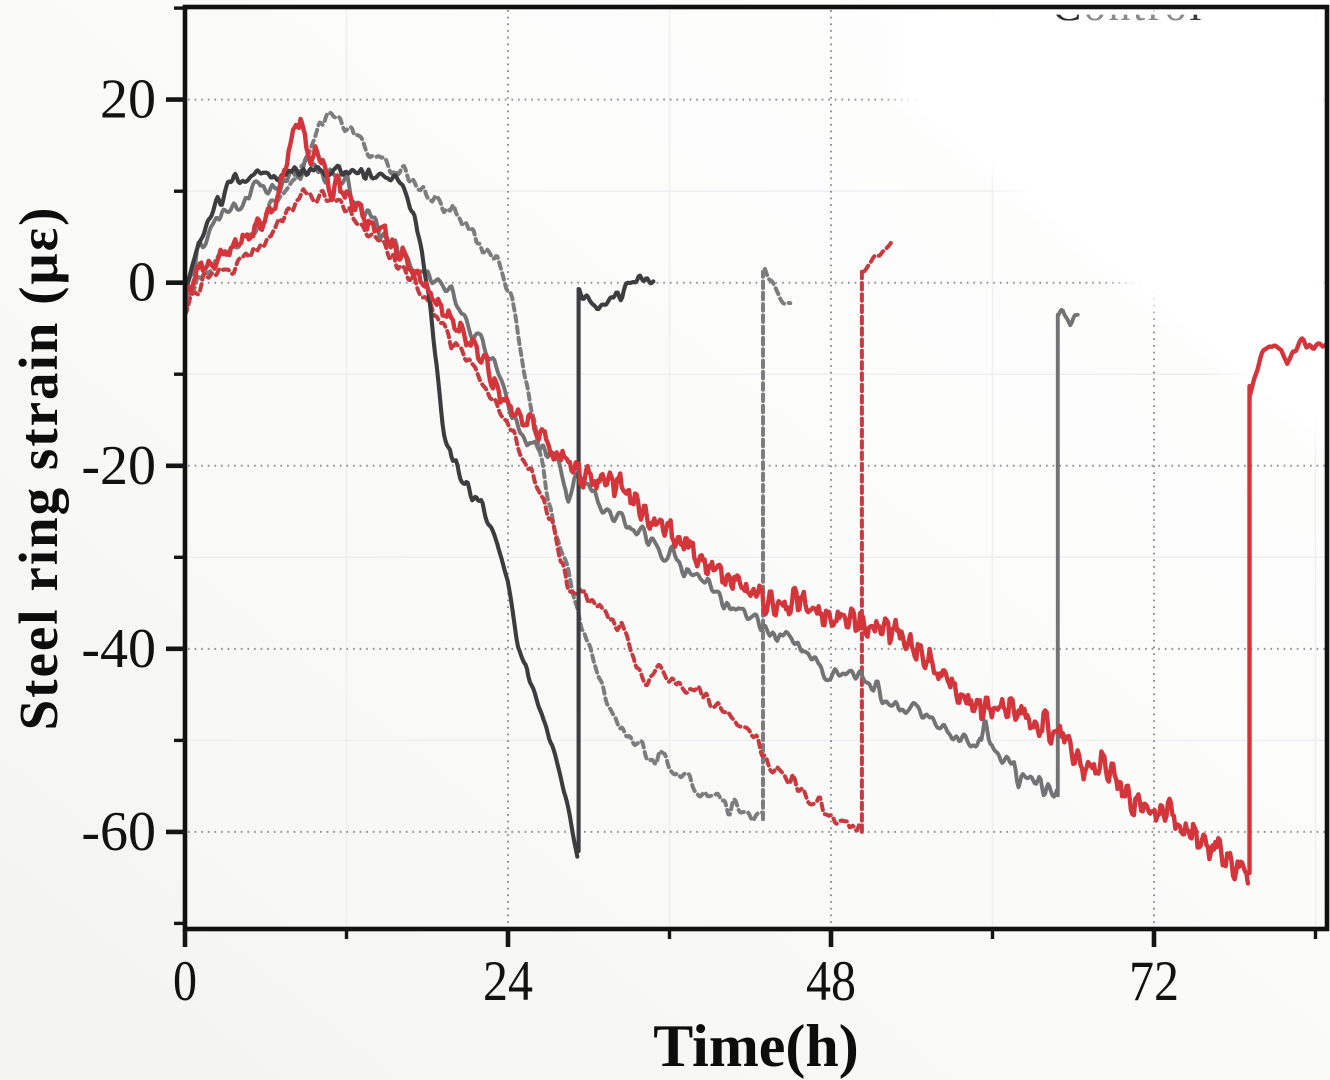 This screenshot has width=1330, height=1080. I want to click on svg-text: Time(h), so click(756, 1046).